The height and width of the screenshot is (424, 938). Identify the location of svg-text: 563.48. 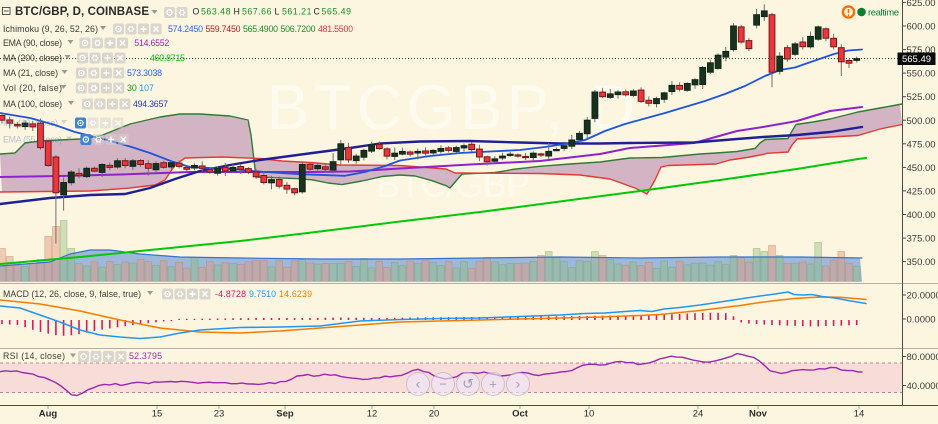
(216, 12).